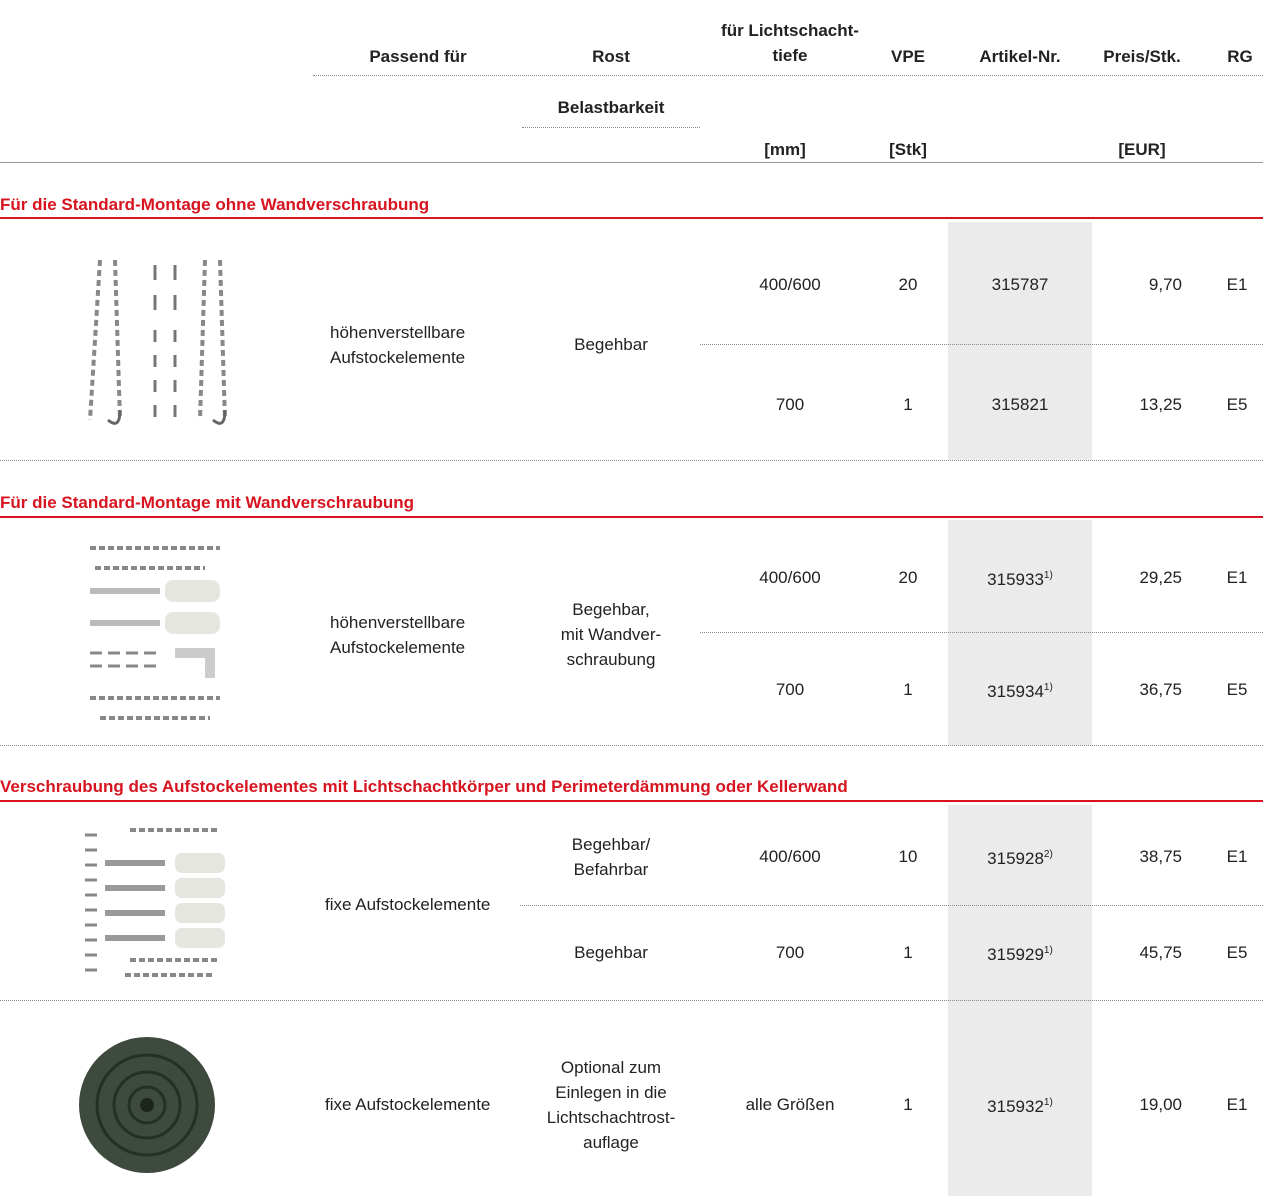 Image resolution: width=1263 pixels, height=1196 pixels. I want to click on preis: 9,70, so click(1165, 284).